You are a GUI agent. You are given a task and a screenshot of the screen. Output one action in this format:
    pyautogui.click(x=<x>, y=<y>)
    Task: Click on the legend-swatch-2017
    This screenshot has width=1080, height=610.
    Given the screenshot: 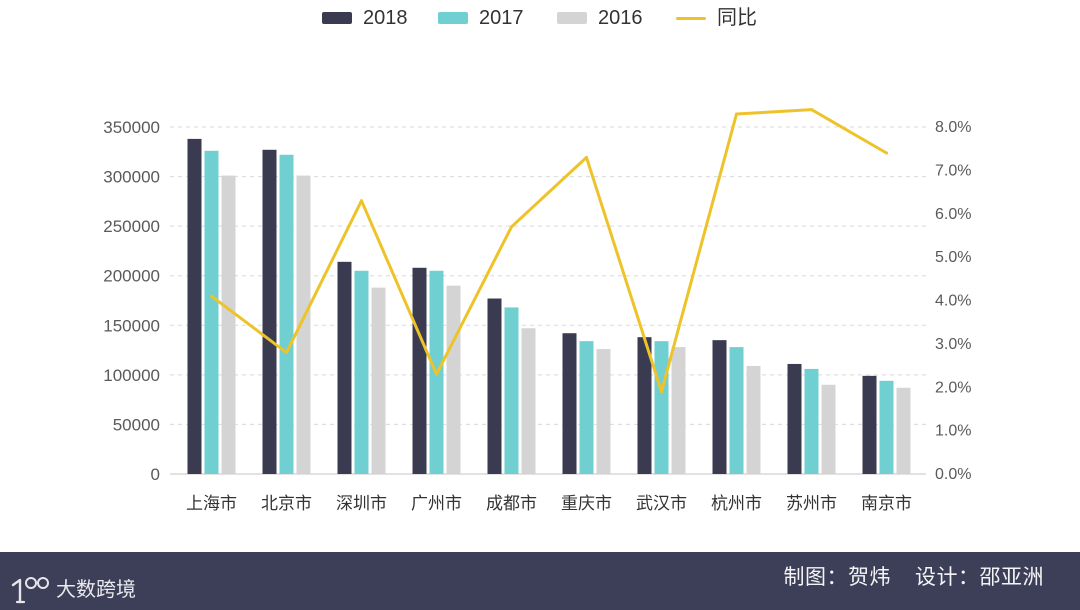 What is the action you would take?
    pyautogui.click(x=453, y=18)
    